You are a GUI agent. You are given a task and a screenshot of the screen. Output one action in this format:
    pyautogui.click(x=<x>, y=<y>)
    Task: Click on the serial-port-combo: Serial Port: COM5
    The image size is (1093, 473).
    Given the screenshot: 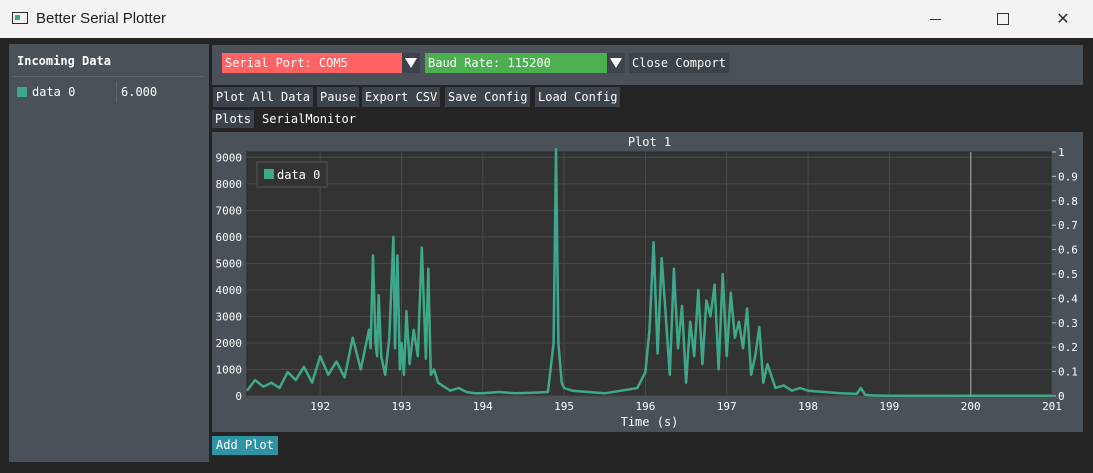 What is the action you would take?
    pyautogui.click(x=321, y=63)
    